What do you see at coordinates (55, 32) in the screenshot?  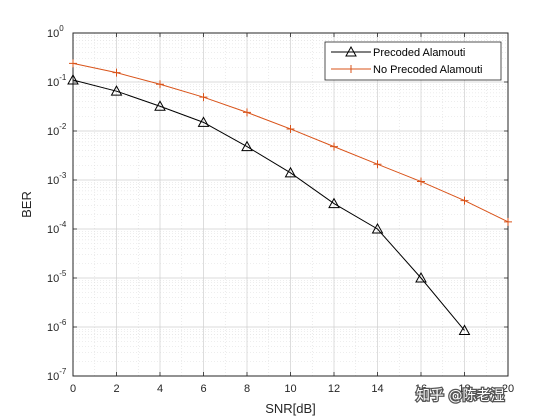 I see `y-tick-label: 10⁰` at bounding box center [55, 32].